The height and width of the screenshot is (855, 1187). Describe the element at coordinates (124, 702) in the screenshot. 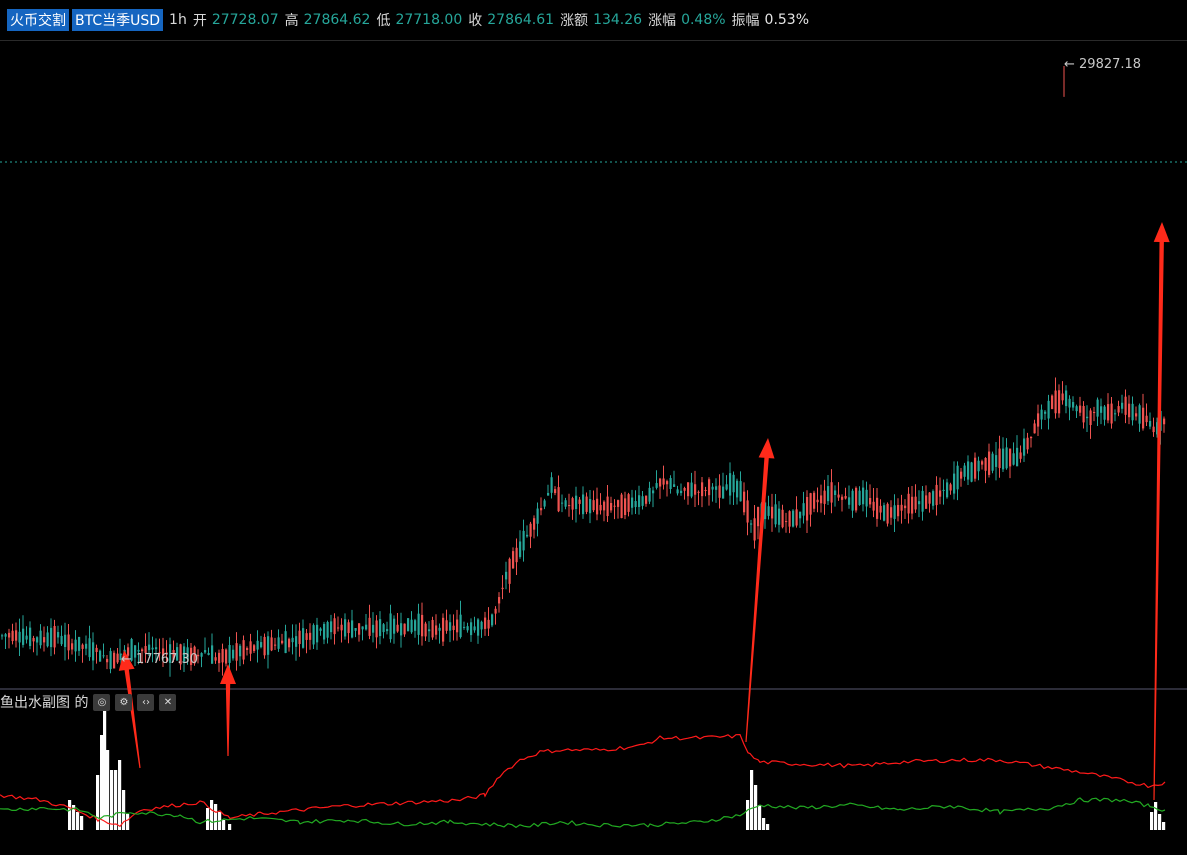

I see `settings-icon: ⚙` at that location.